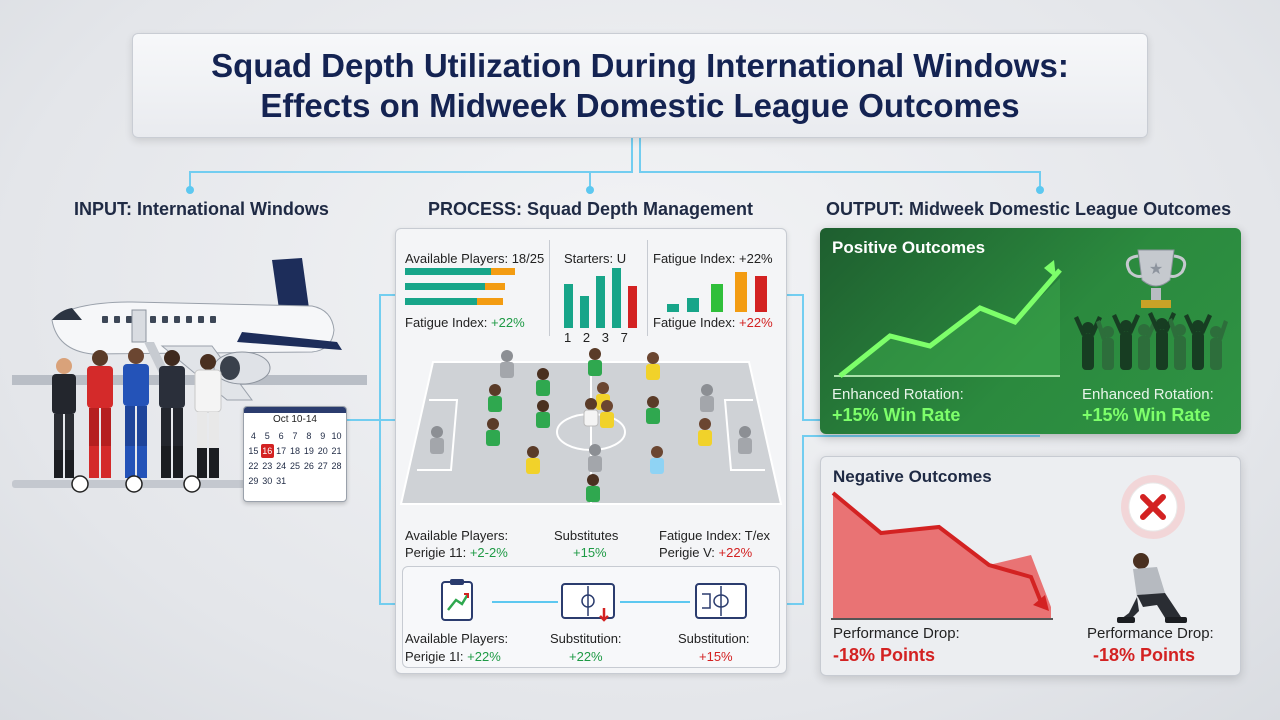 The height and width of the screenshot is (720, 1280). Describe the element at coordinates (253, 436) in the screenshot. I see `calendar-day: 4` at that location.